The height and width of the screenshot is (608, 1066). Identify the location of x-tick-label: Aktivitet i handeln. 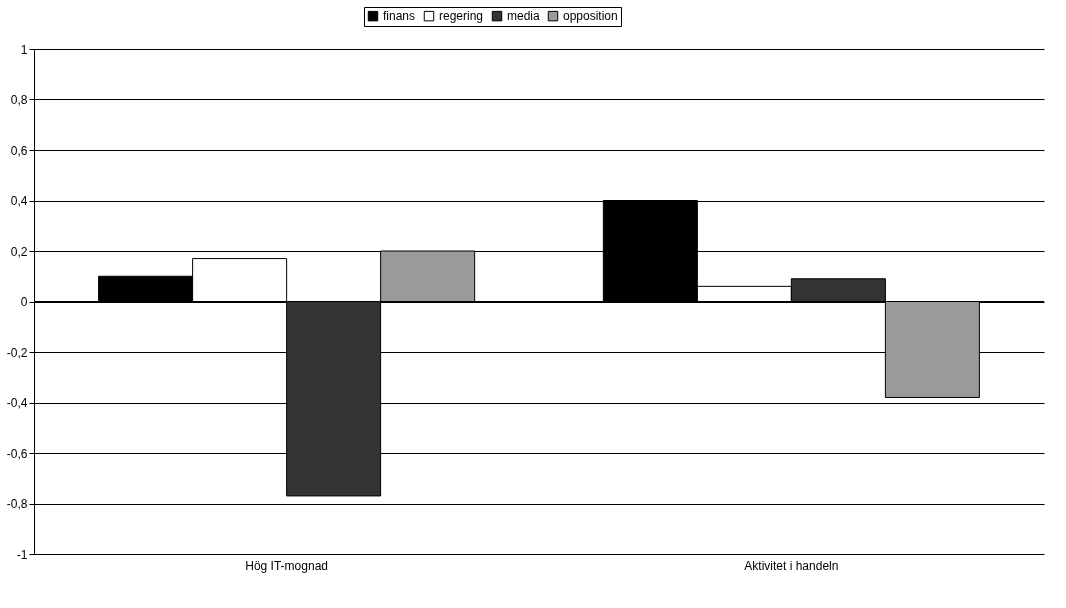
(791, 565).